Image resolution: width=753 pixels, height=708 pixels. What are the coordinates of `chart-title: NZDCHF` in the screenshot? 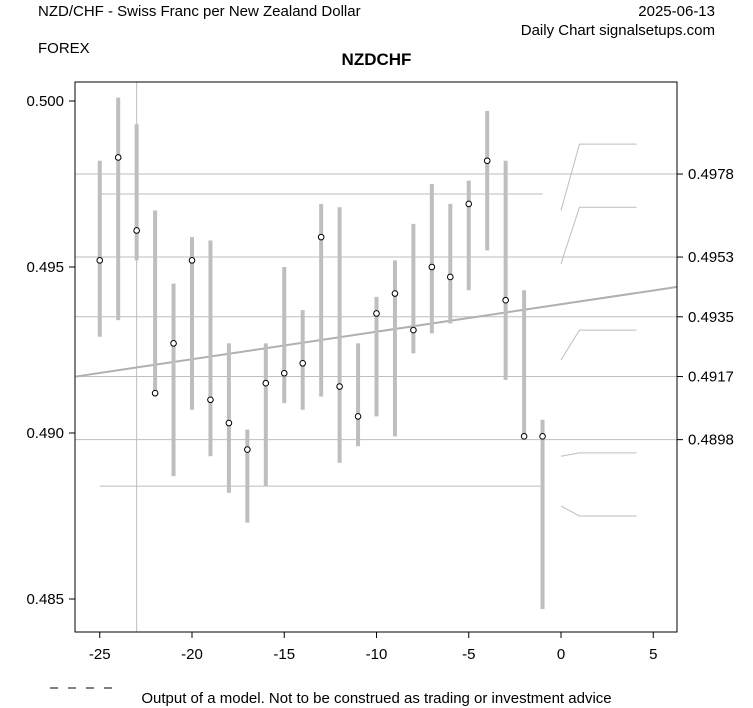 It's located at (376, 59).